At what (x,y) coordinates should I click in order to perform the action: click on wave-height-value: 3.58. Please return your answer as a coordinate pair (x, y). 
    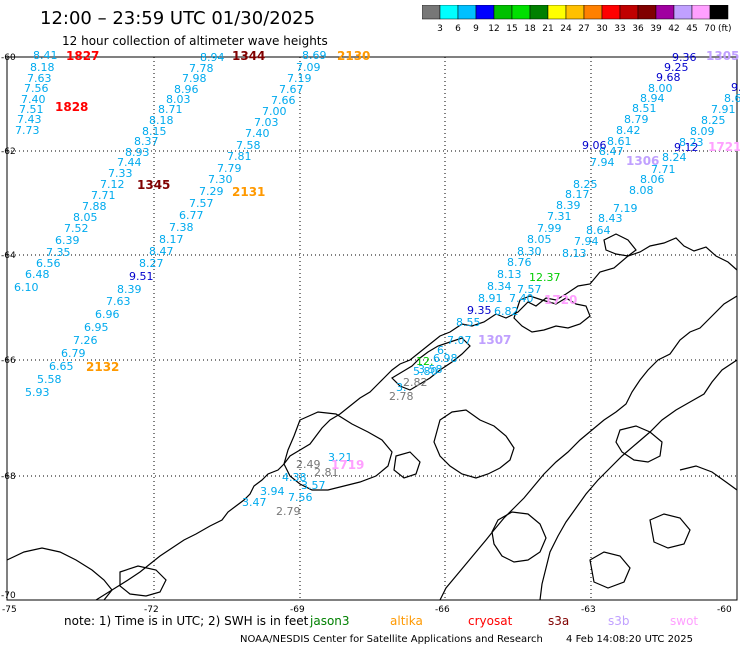
    Looking at the image, I should click on (430, 369).